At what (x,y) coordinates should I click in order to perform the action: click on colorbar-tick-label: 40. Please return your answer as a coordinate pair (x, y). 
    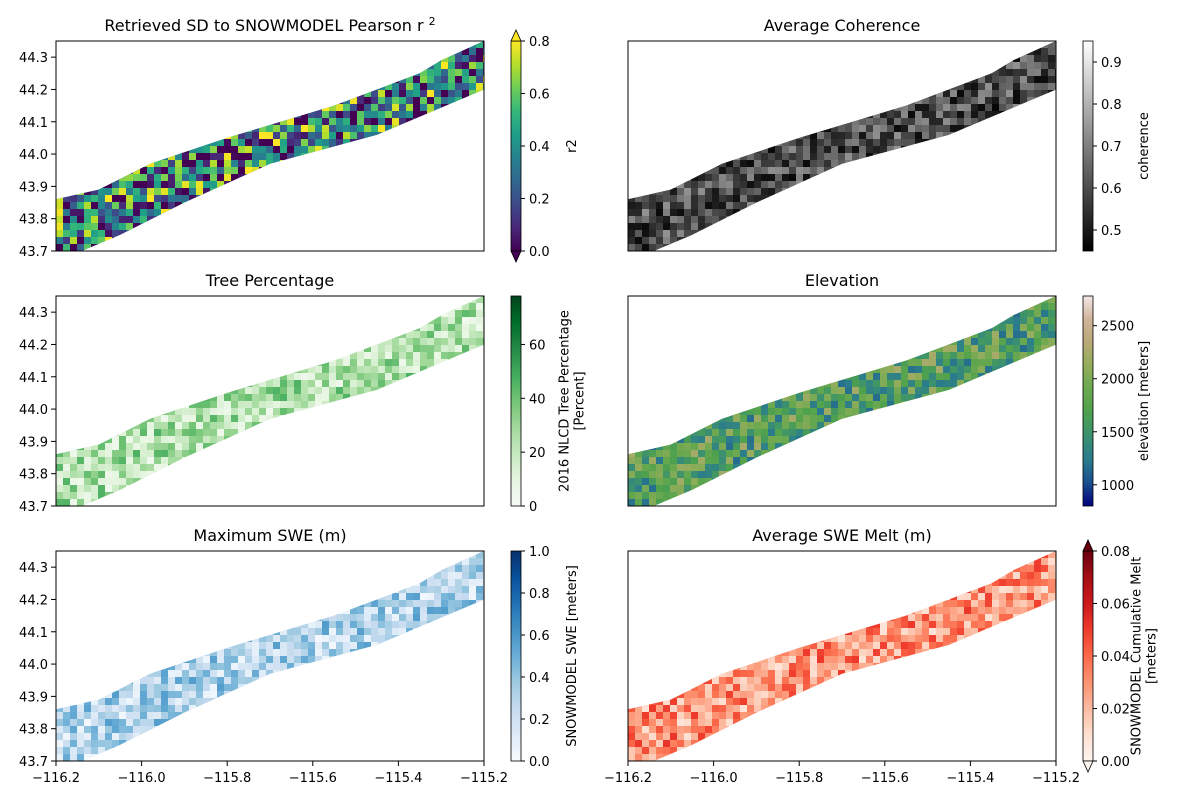
    Looking at the image, I should click on (537, 399).